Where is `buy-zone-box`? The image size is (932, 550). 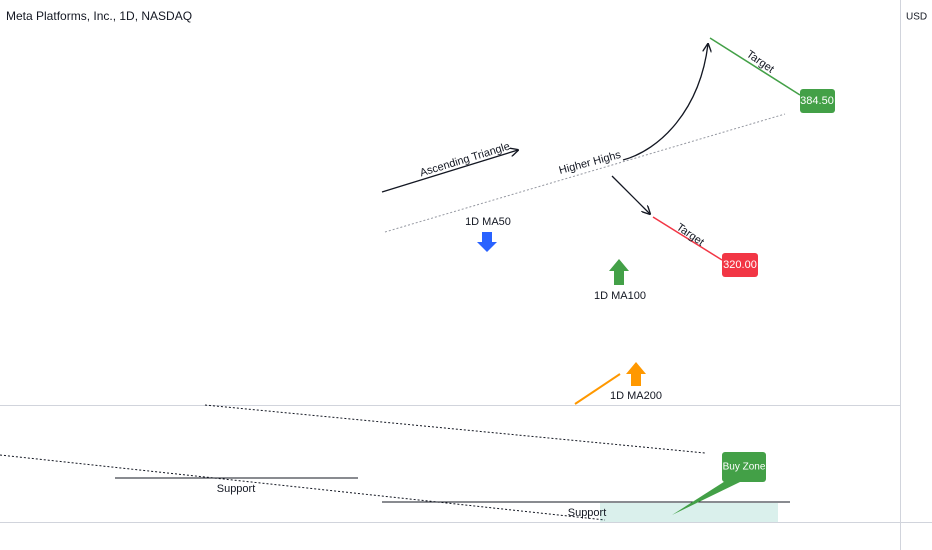
buy-zone-box is located at coordinates (744, 467).